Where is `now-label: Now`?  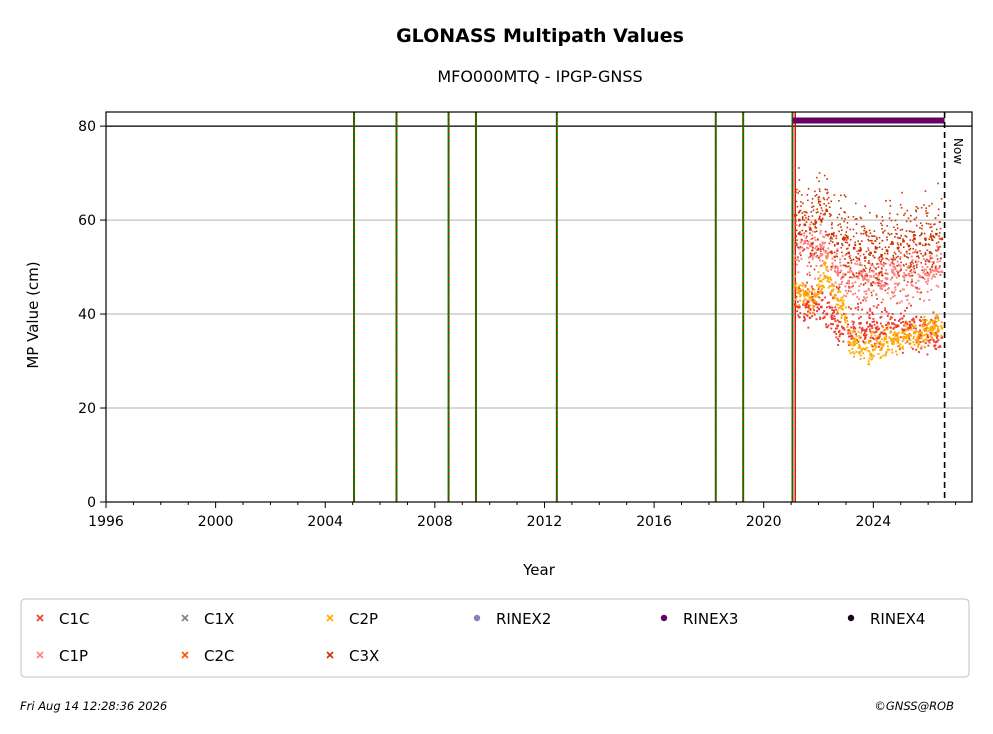 now-label: Now is located at coordinates (958, 151).